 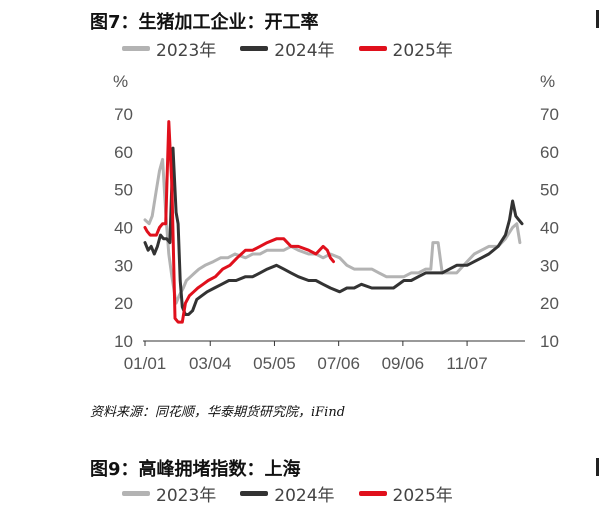 I want to click on y-unit-right: %, so click(x=547, y=81).